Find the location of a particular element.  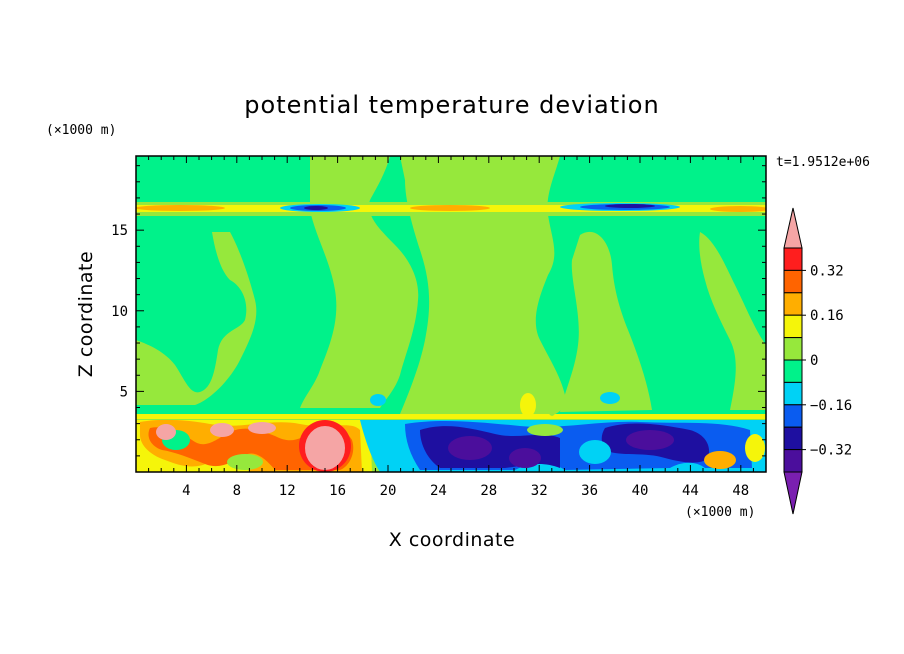

x-tick-label: 36 is located at coordinates (589, 491).